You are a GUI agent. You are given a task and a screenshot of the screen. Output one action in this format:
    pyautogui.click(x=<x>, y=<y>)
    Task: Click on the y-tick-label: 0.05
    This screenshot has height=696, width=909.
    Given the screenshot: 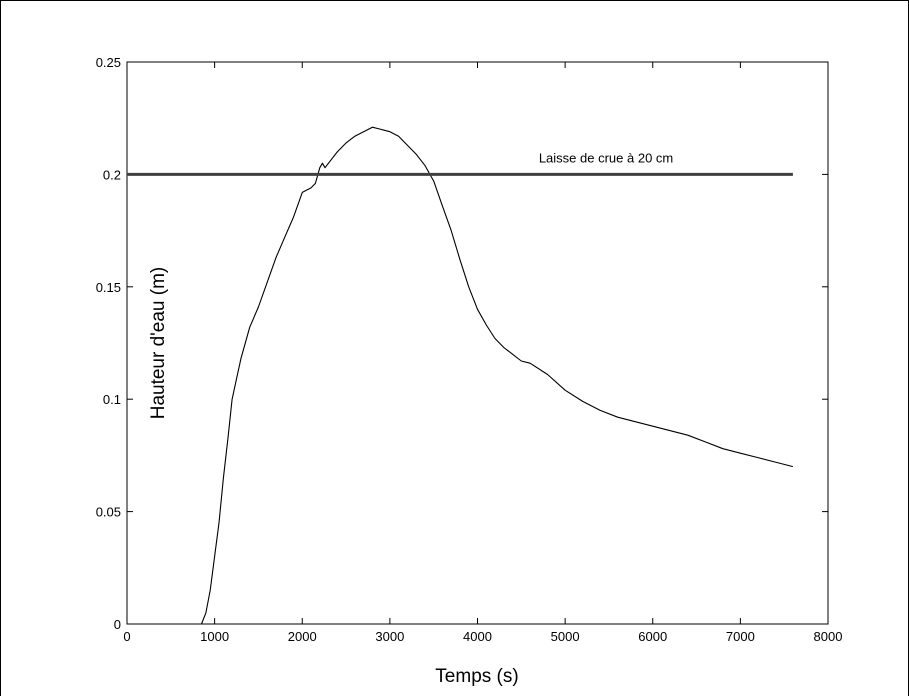 What is the action you would take?
    pyautogui.click(x=108, y=512)
    